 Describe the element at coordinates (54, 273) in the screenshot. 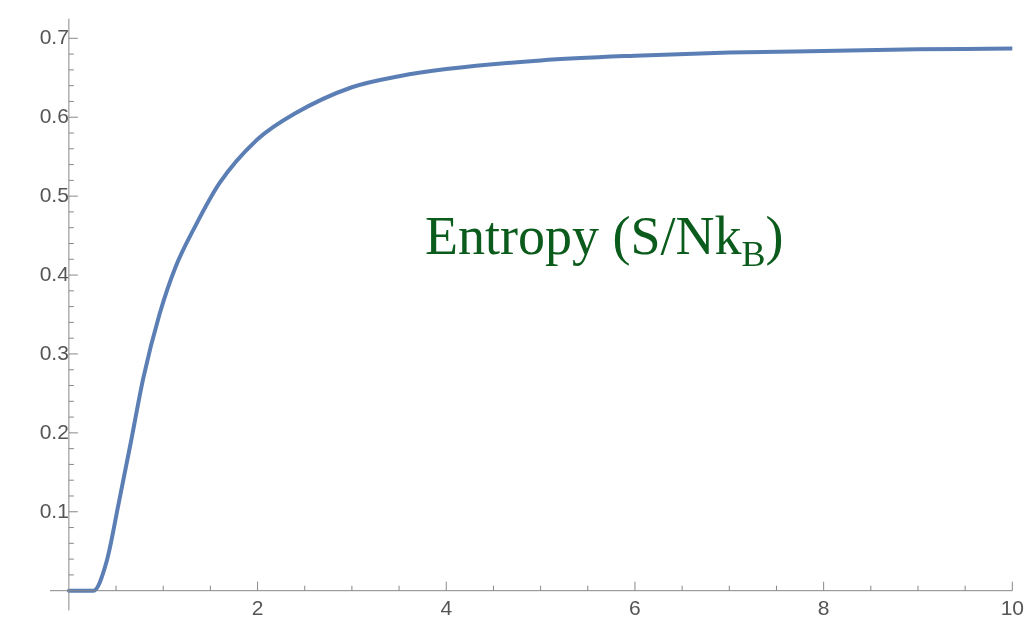

I see `y-tick-label: 0.4` at that location.